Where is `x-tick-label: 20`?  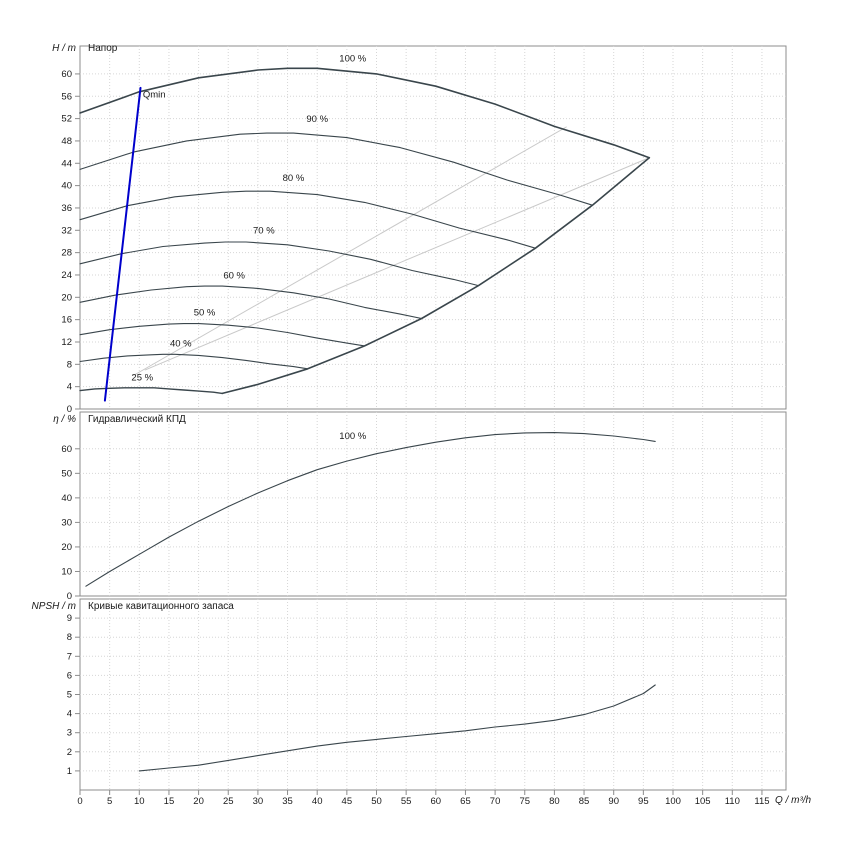 x-tick-label: 20 is located at coordinates (198, 801).